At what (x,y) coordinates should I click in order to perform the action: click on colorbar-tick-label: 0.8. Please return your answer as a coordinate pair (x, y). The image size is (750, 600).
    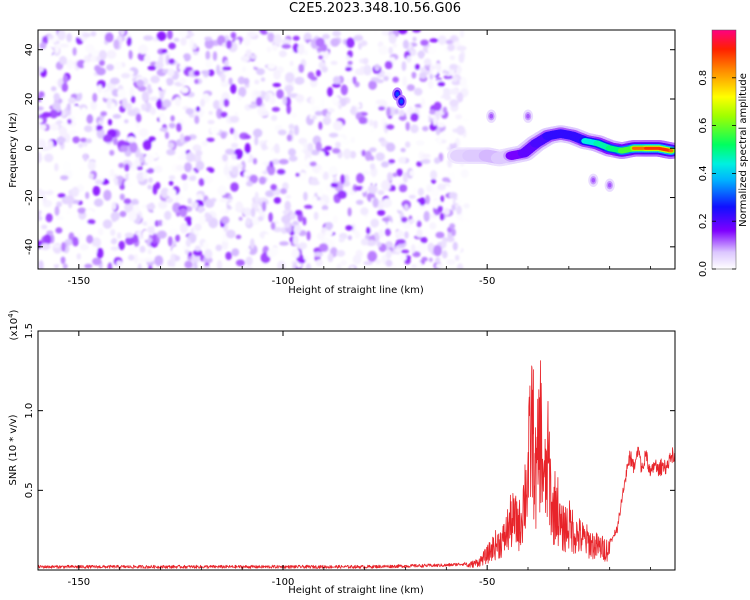
    Looking at the image, I should click on (703, 78).